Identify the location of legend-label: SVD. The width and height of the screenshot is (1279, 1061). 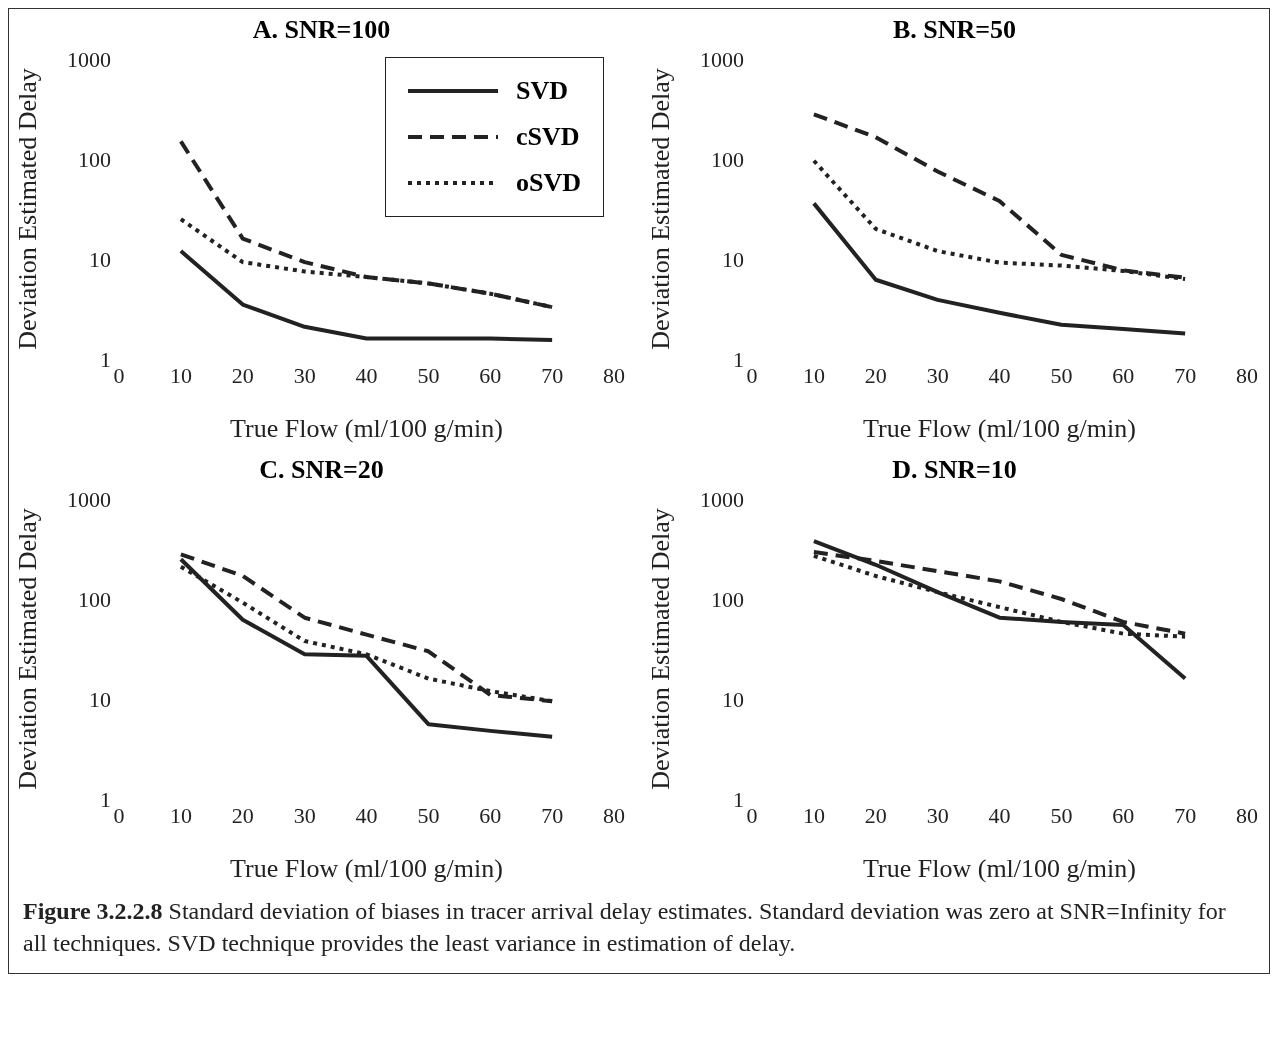
(541, 91).